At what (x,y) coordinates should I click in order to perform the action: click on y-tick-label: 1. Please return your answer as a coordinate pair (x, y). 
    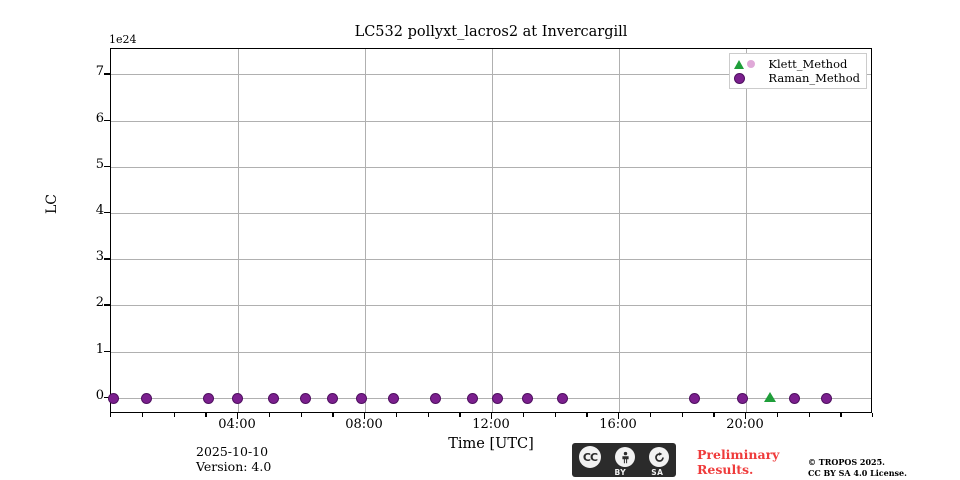
    Looking at the image, I should click on (99, 349).